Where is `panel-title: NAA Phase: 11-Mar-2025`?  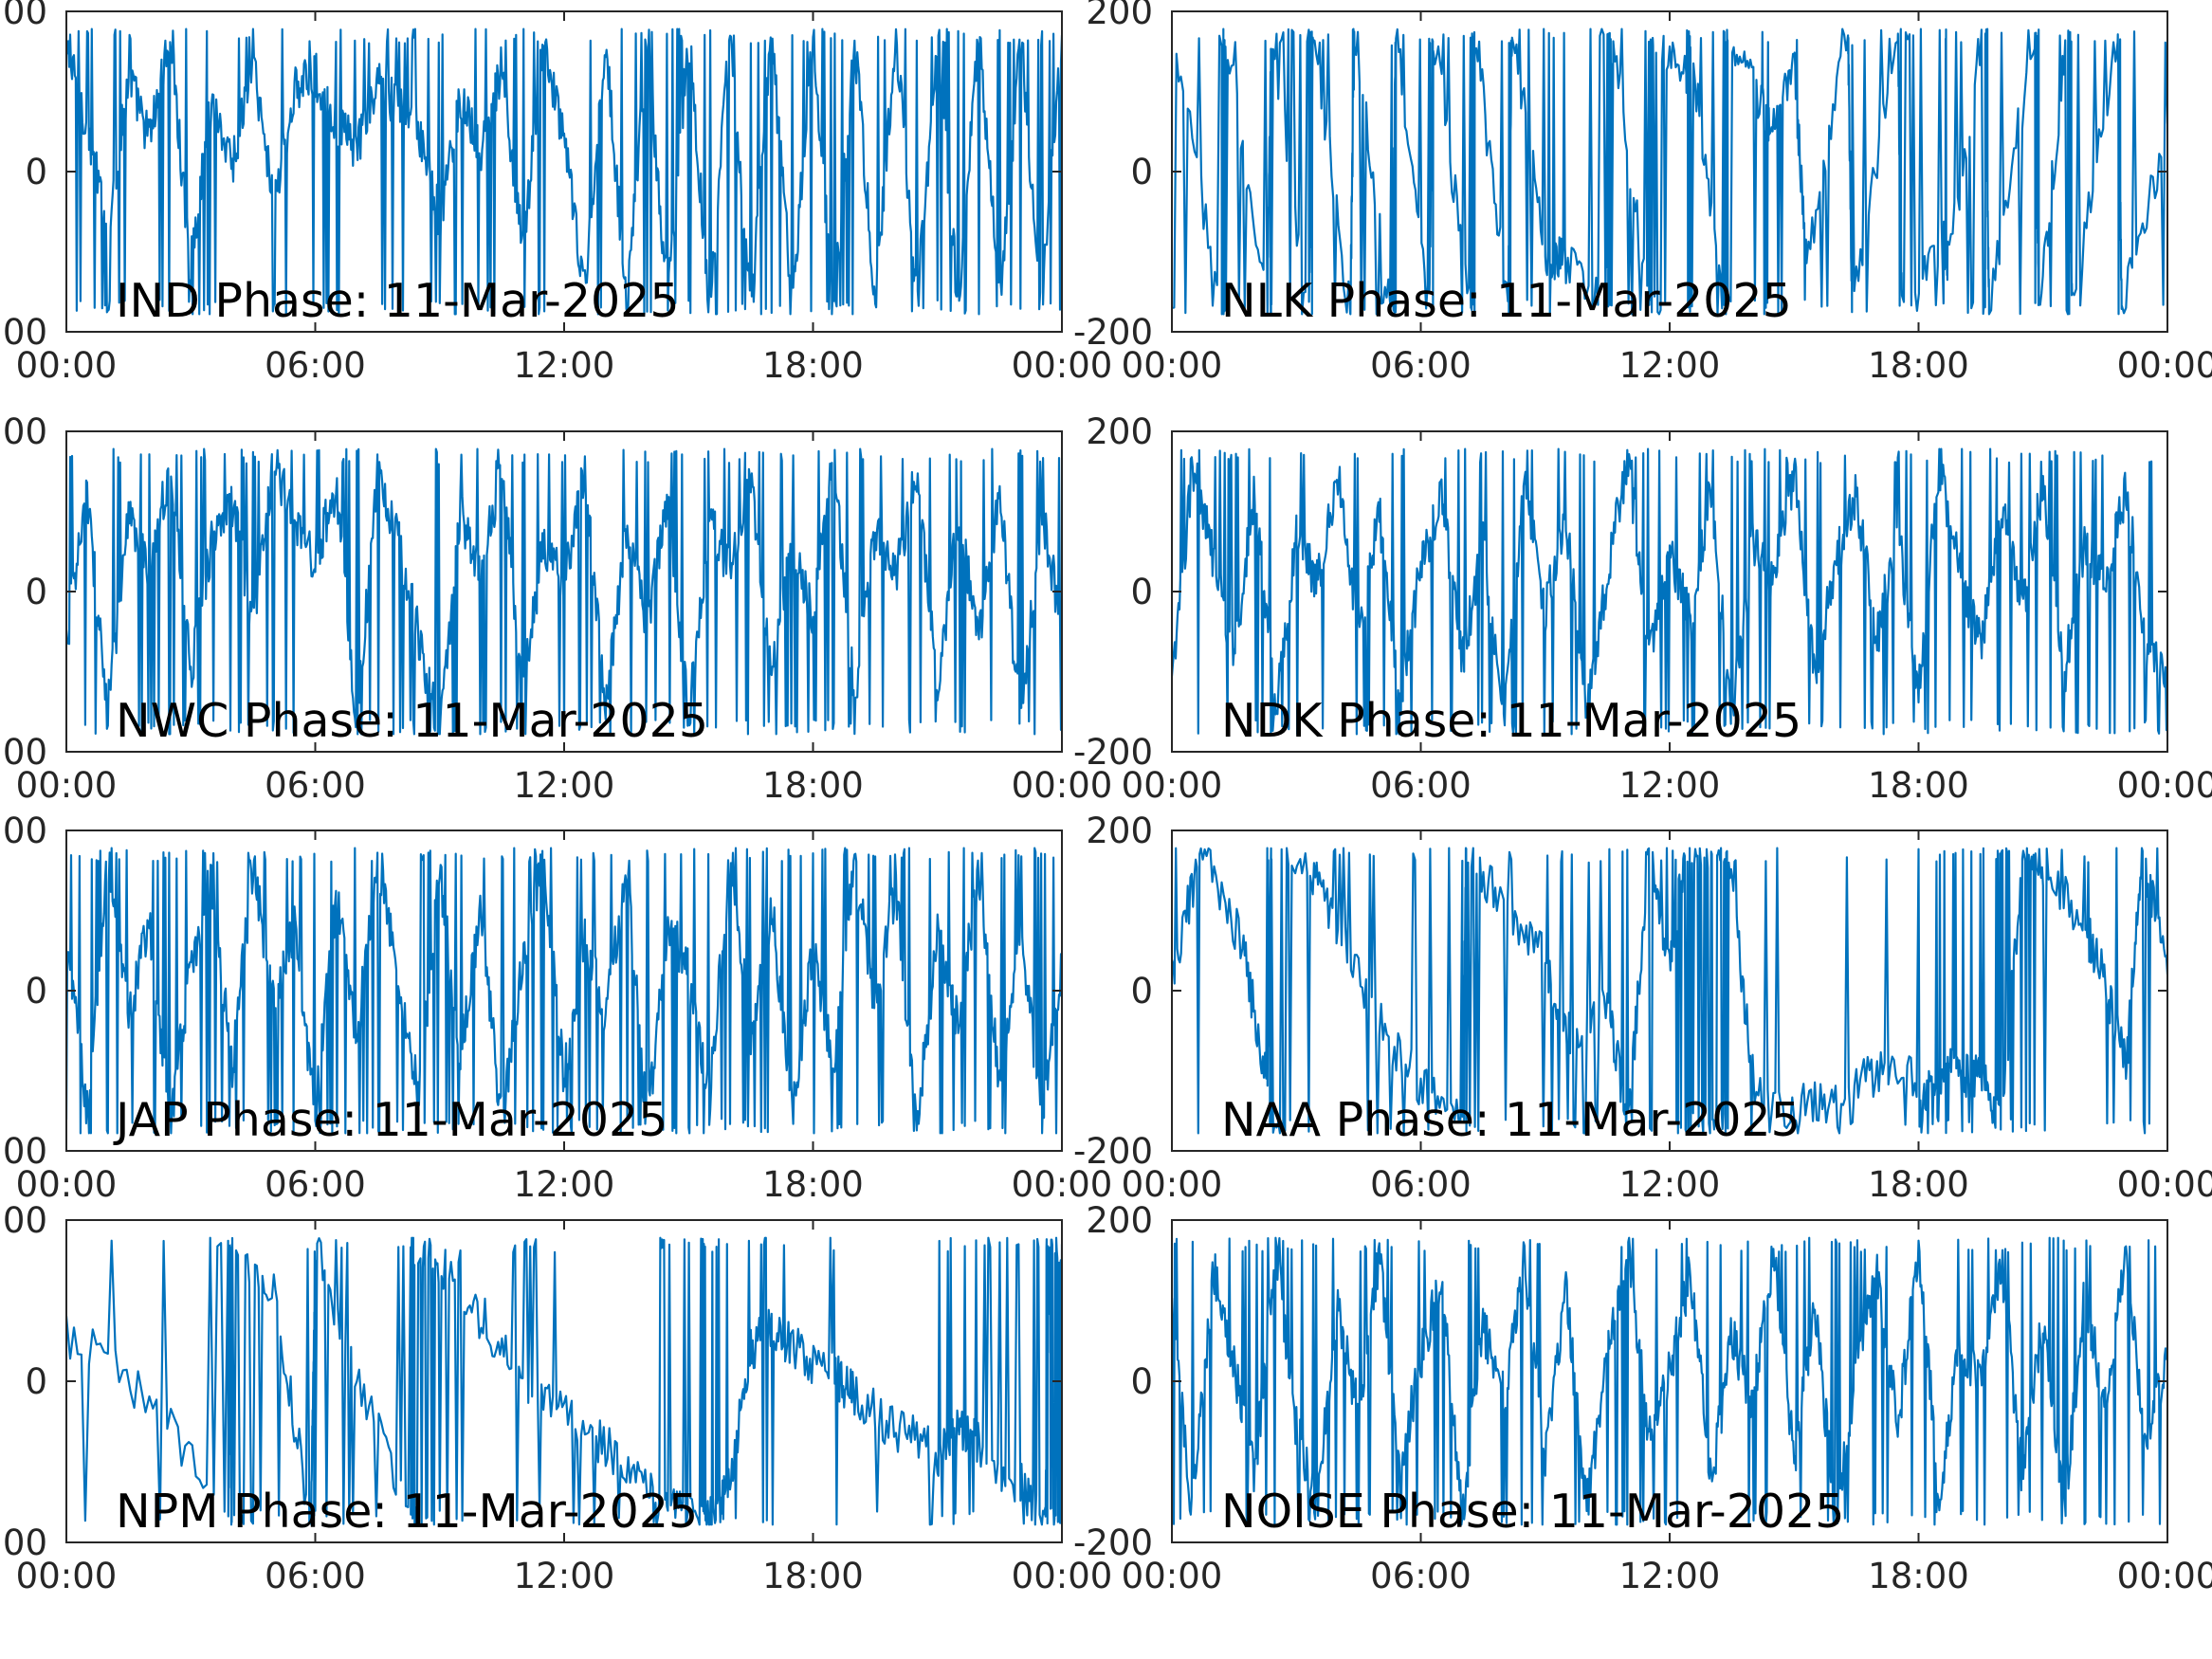 panel-title: NAA Phase: 11-Mar-2025 is located at coordinates (1511, 1120).